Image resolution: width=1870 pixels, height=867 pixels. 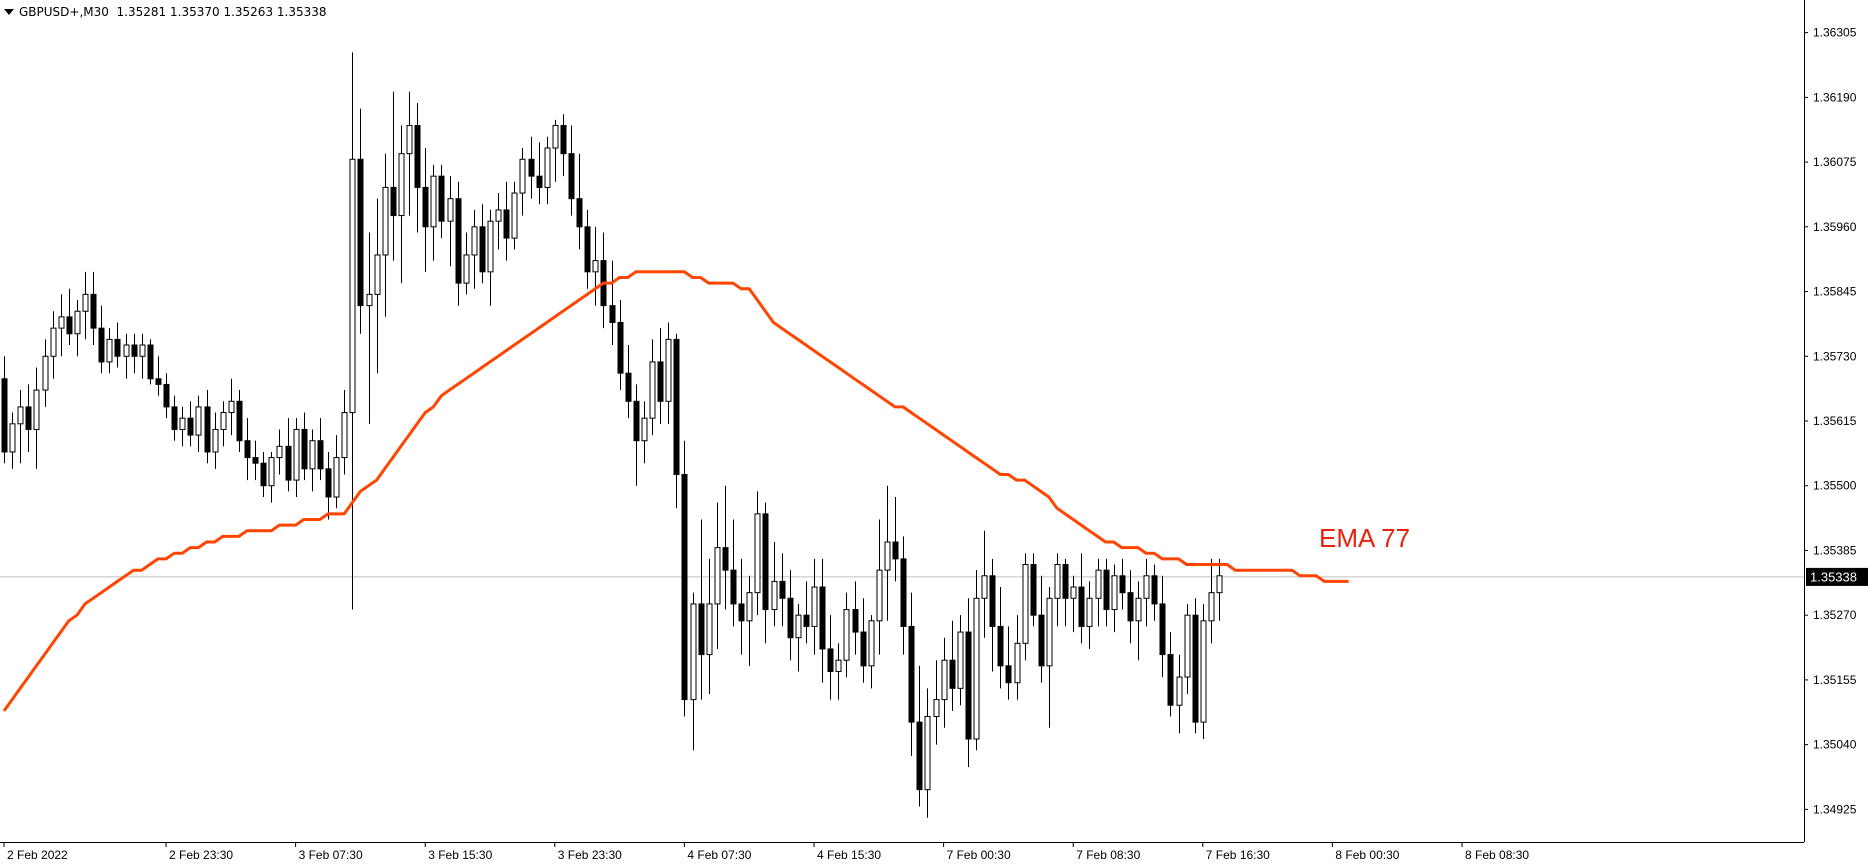 I want to click on x-tick-label: 2 Feb 23:30, so click(x=201, y=855).